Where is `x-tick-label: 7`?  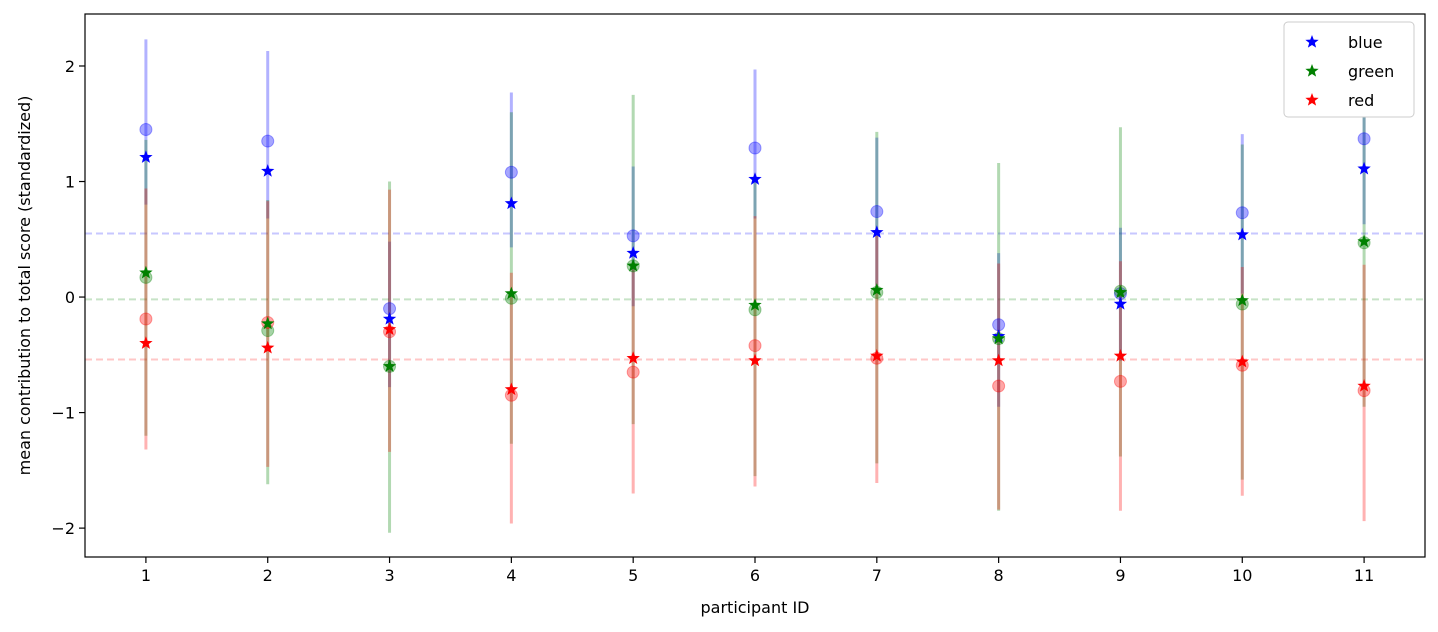
x-tick-label: 7 is located at coordinates (877, 575).